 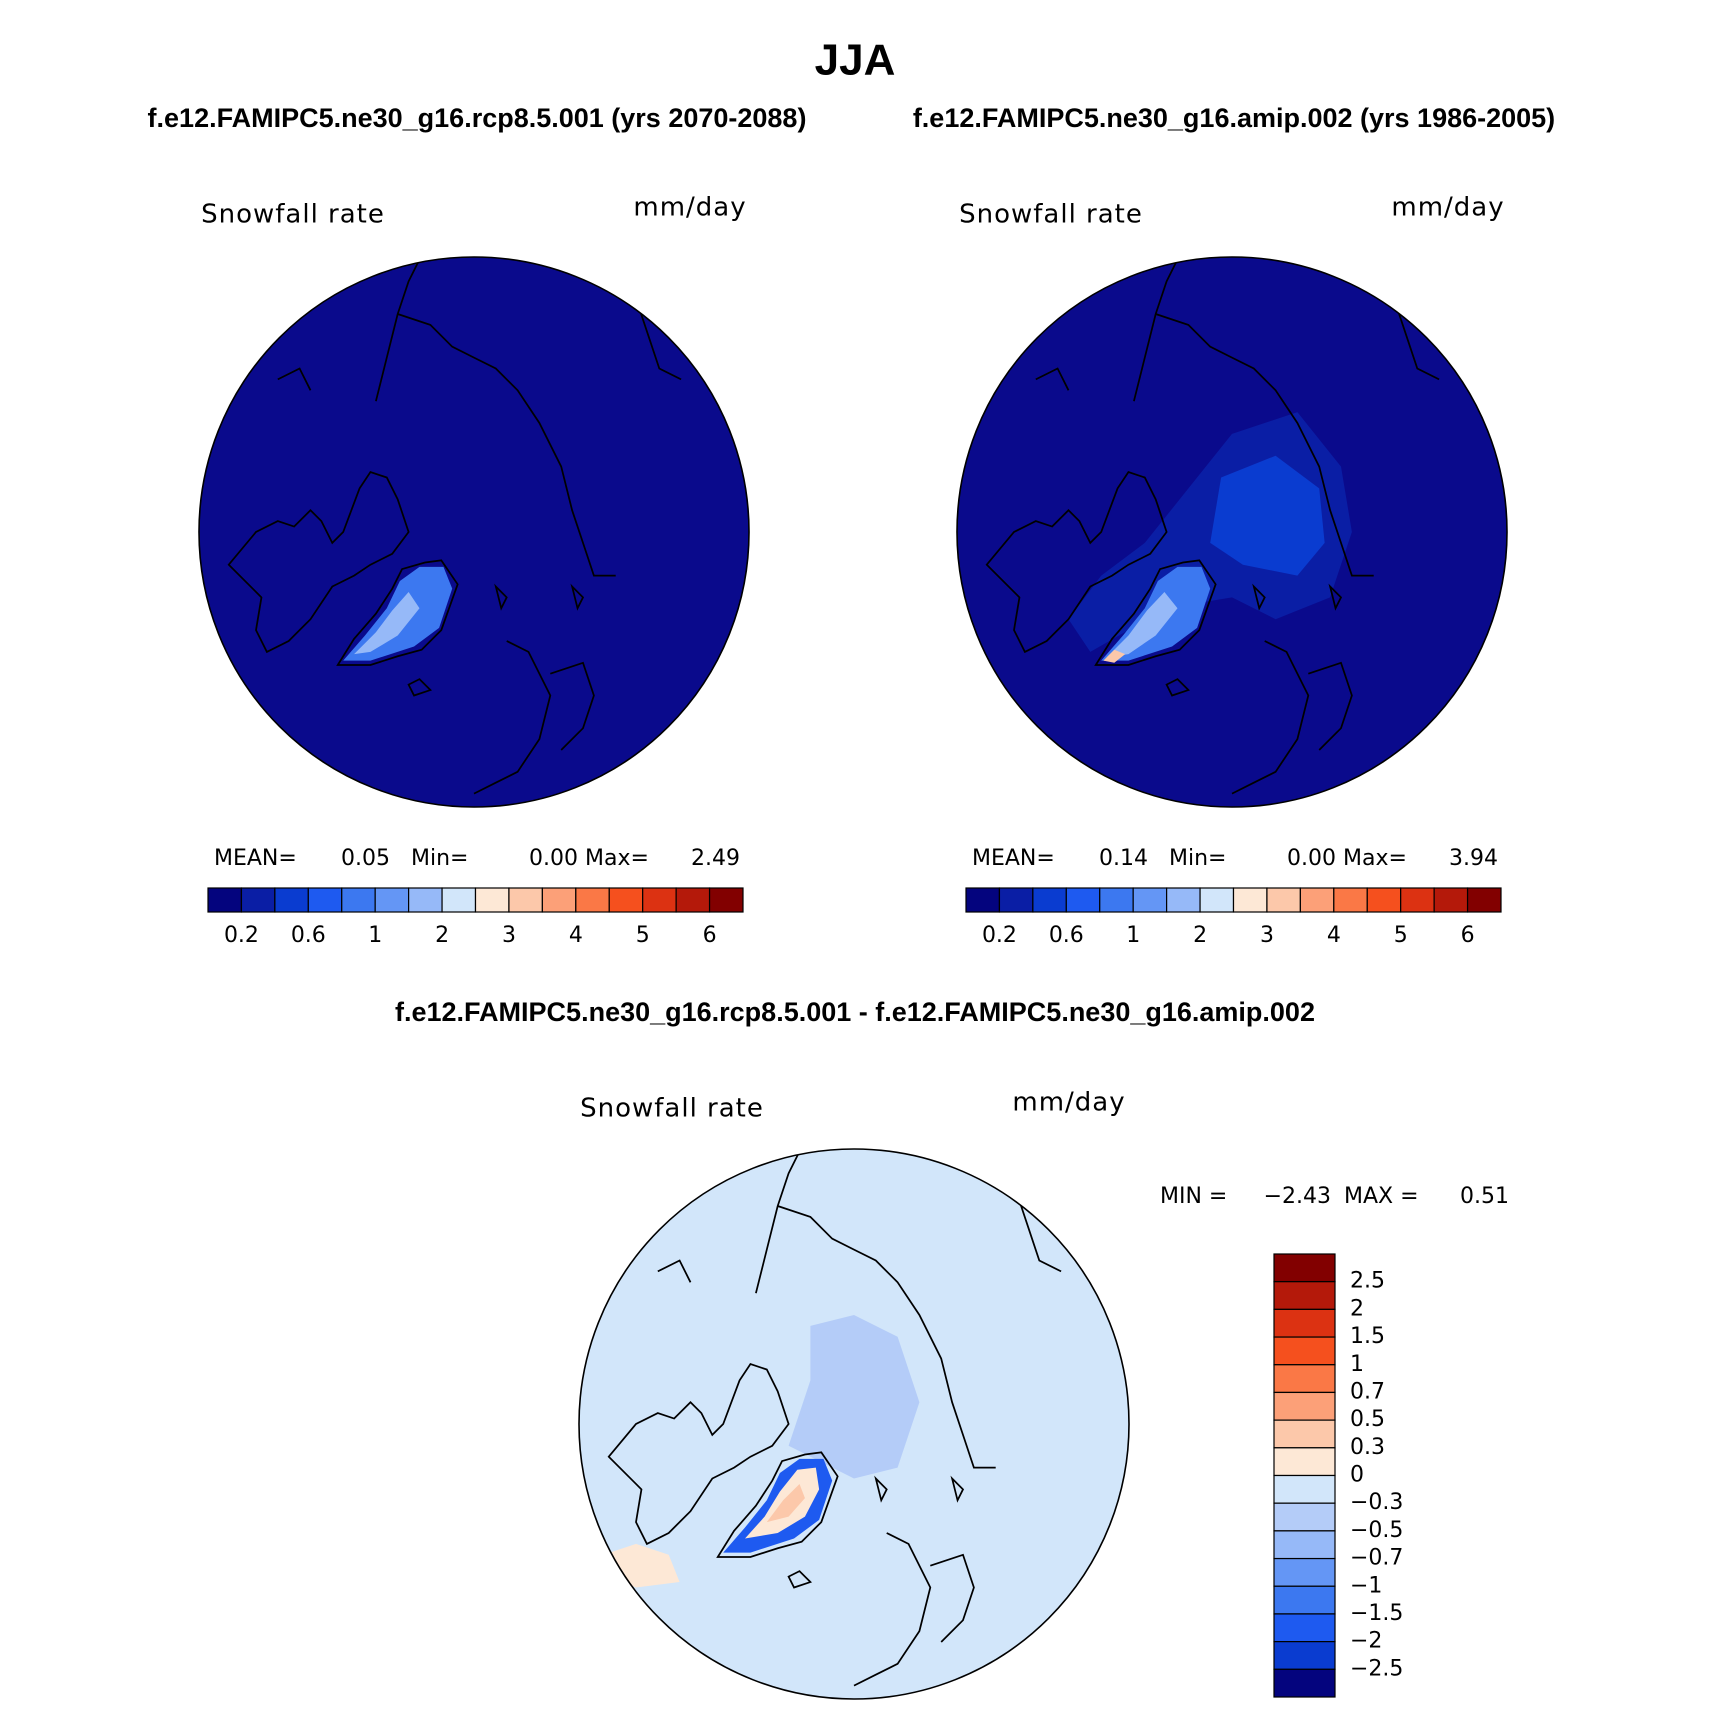 I want to click on colorbar-label: 0.7, so click(x=1367, y=1391).